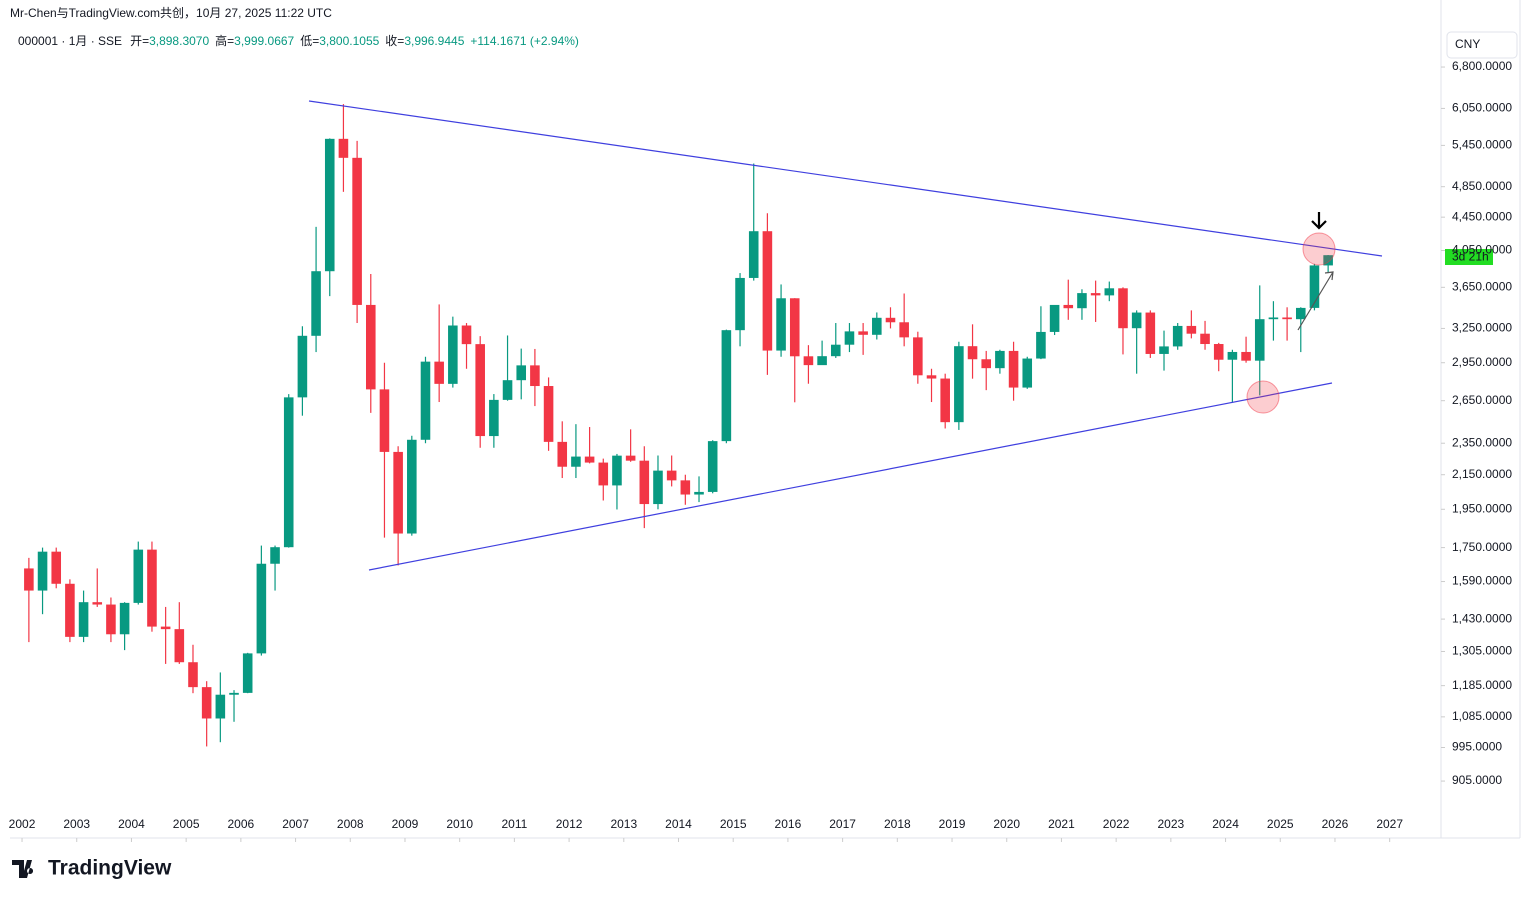  What do you see at coordinates (22, 824) in the screenshot?
I see `x-tick-label: 2002` at bounding box center [22, 824].